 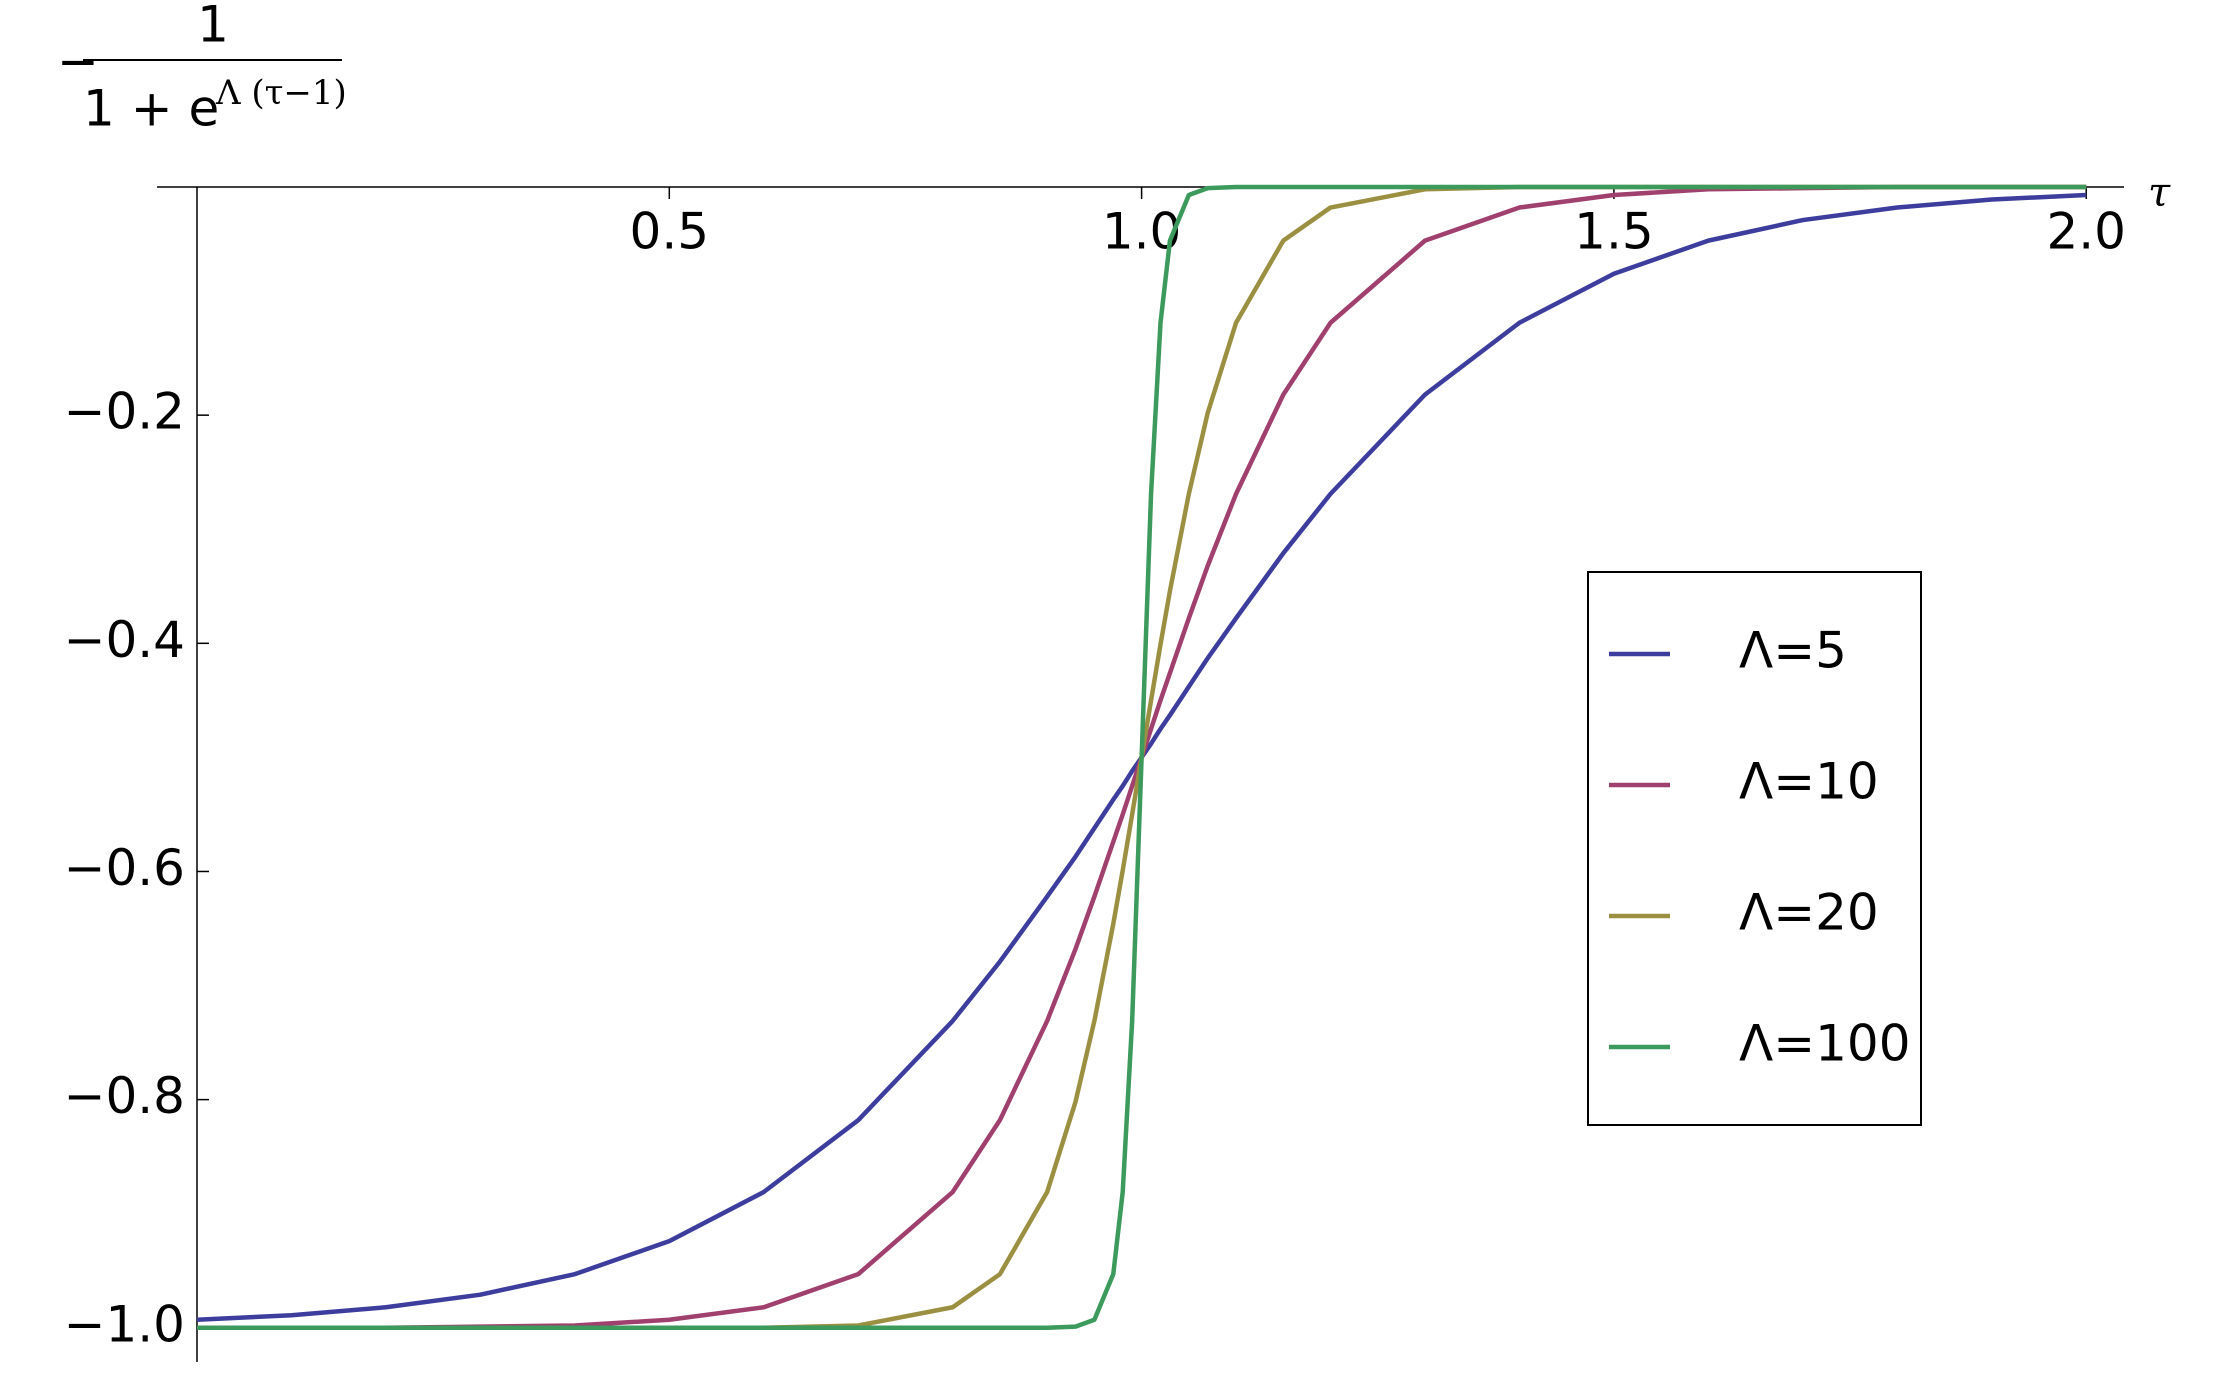 I want to click on y-tick-label: −0.4, so click(x=124, y=640).